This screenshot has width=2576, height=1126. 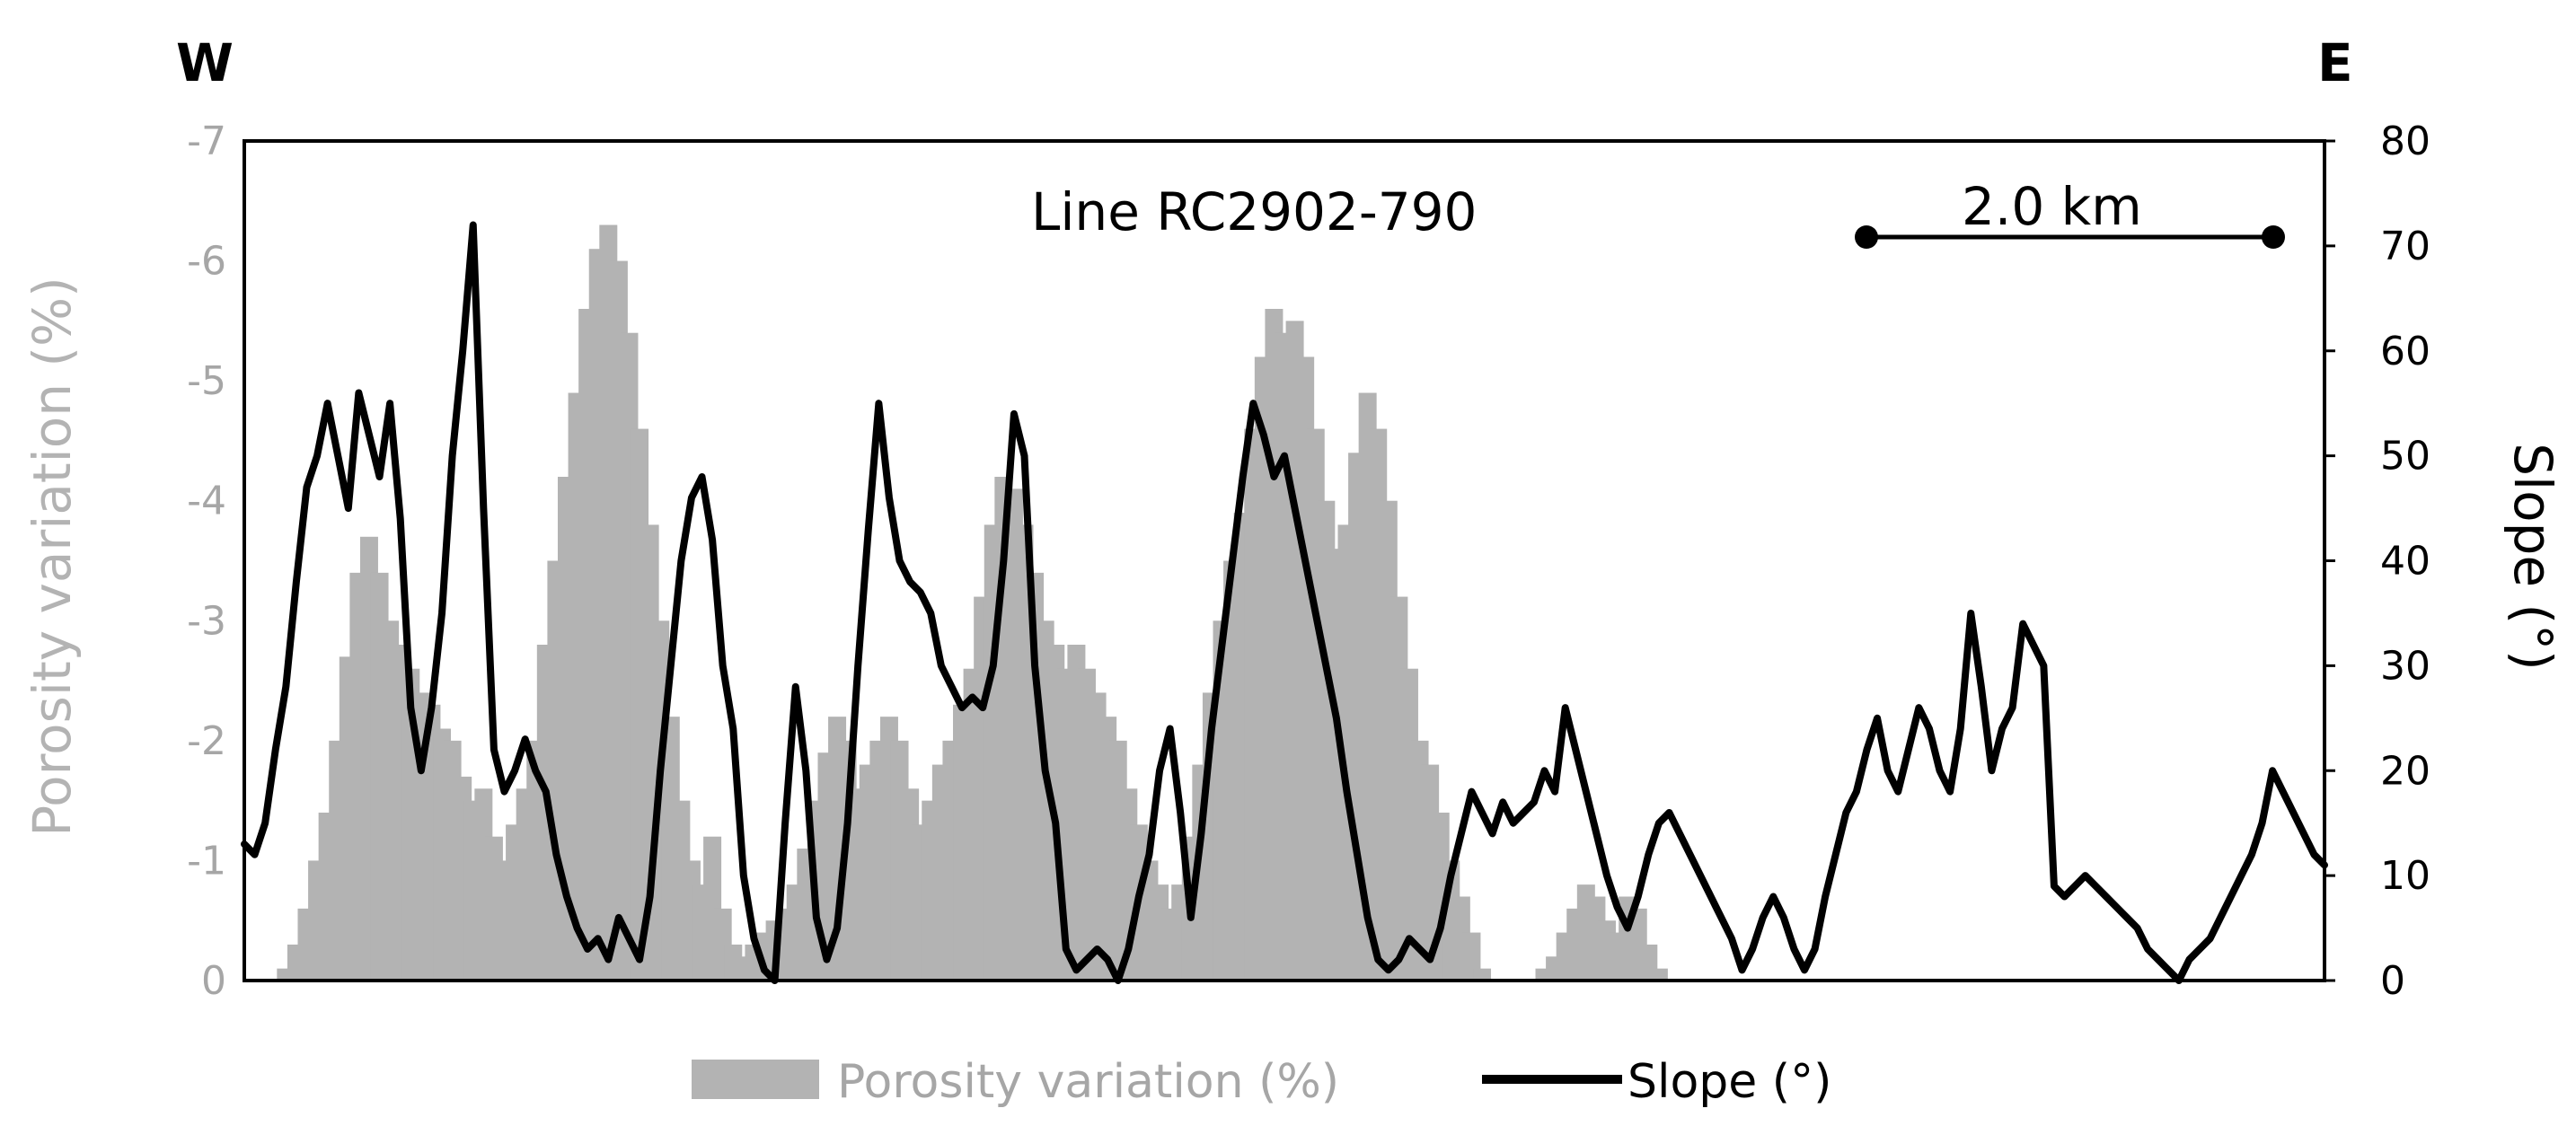 What do you see at coordinates (755, 1079) in the screenshot?
I see `legend-porosity-swatch` at bounding box center [755, 1079].